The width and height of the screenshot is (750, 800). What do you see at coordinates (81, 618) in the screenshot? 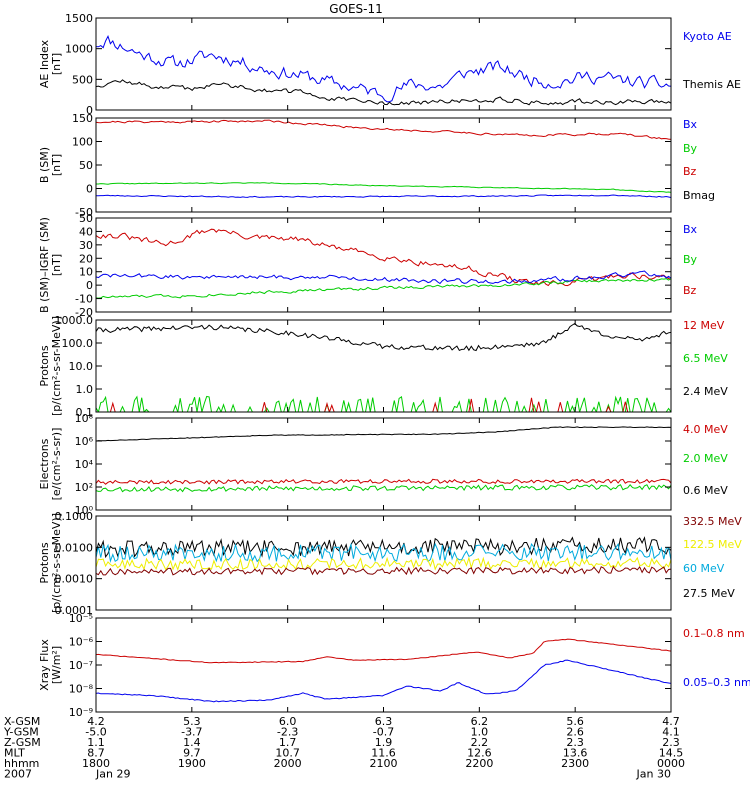
I see `y-tick-label: 10⁻⁵` at bounding box center [81, 618].